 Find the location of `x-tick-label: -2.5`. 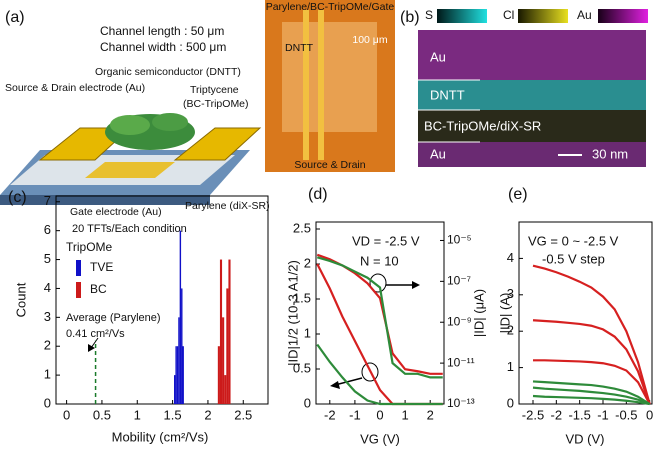

x-tick-label: -2.5 is located at coordinates (533, 414).